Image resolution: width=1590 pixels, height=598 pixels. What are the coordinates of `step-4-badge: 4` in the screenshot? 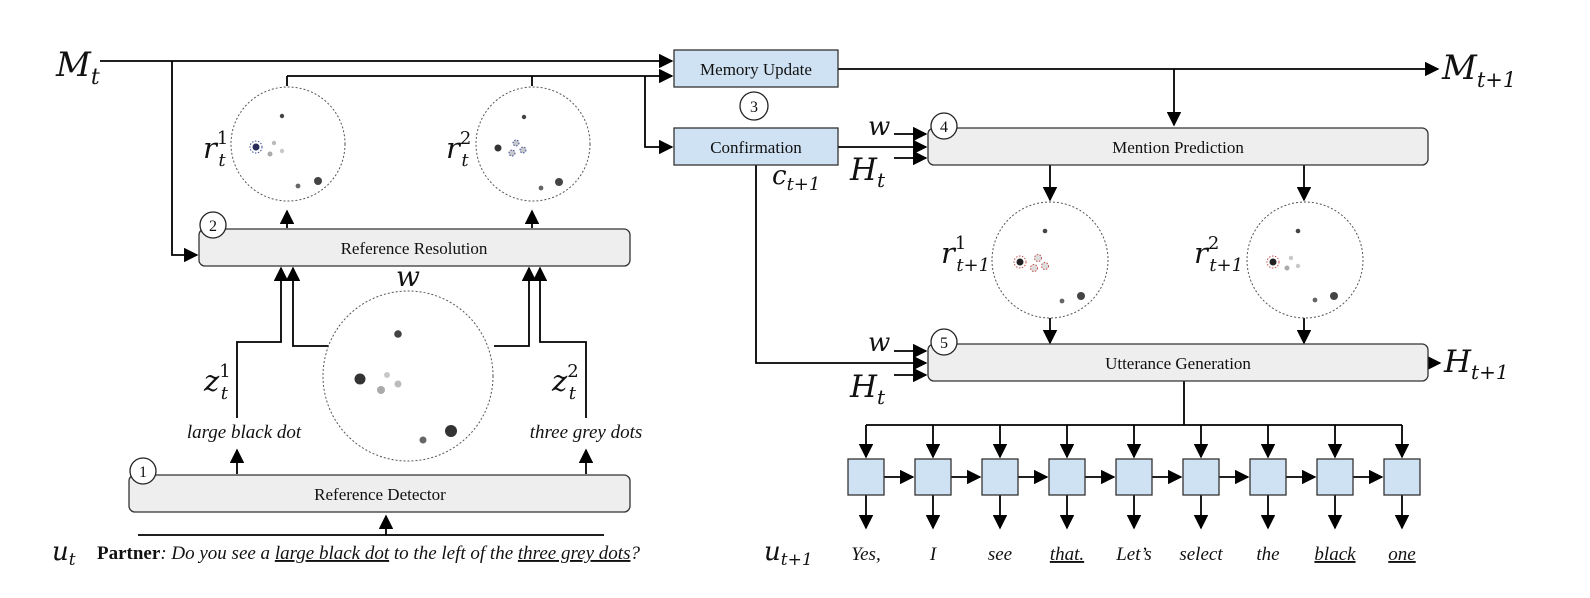 It's located at (944, 126).